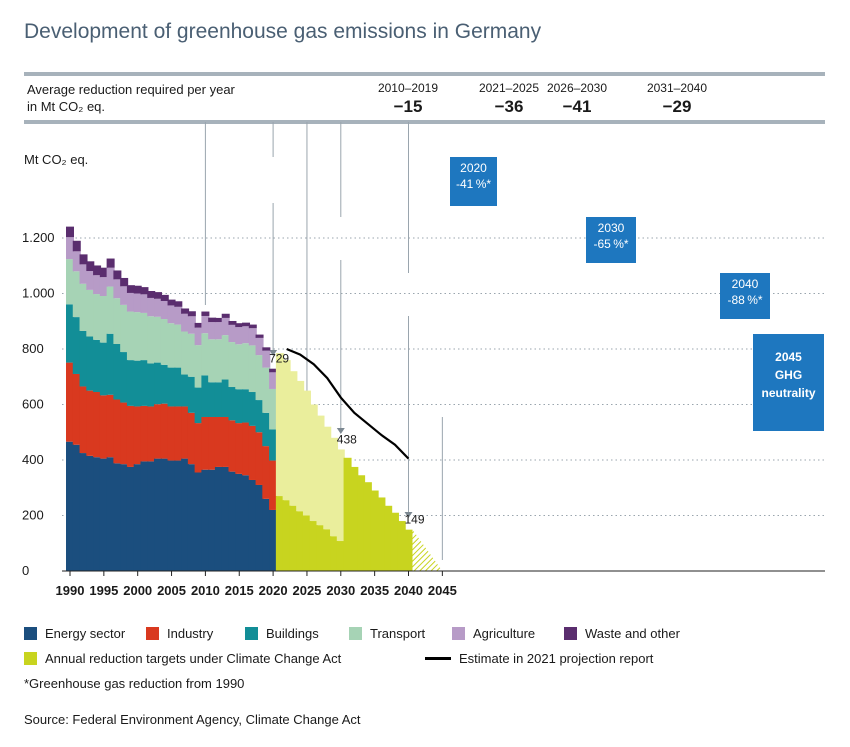 Image resolution: width=850 pixels, height=747 pixels. I want to click on period-value-2021-2025: −36, so click(509, 106).